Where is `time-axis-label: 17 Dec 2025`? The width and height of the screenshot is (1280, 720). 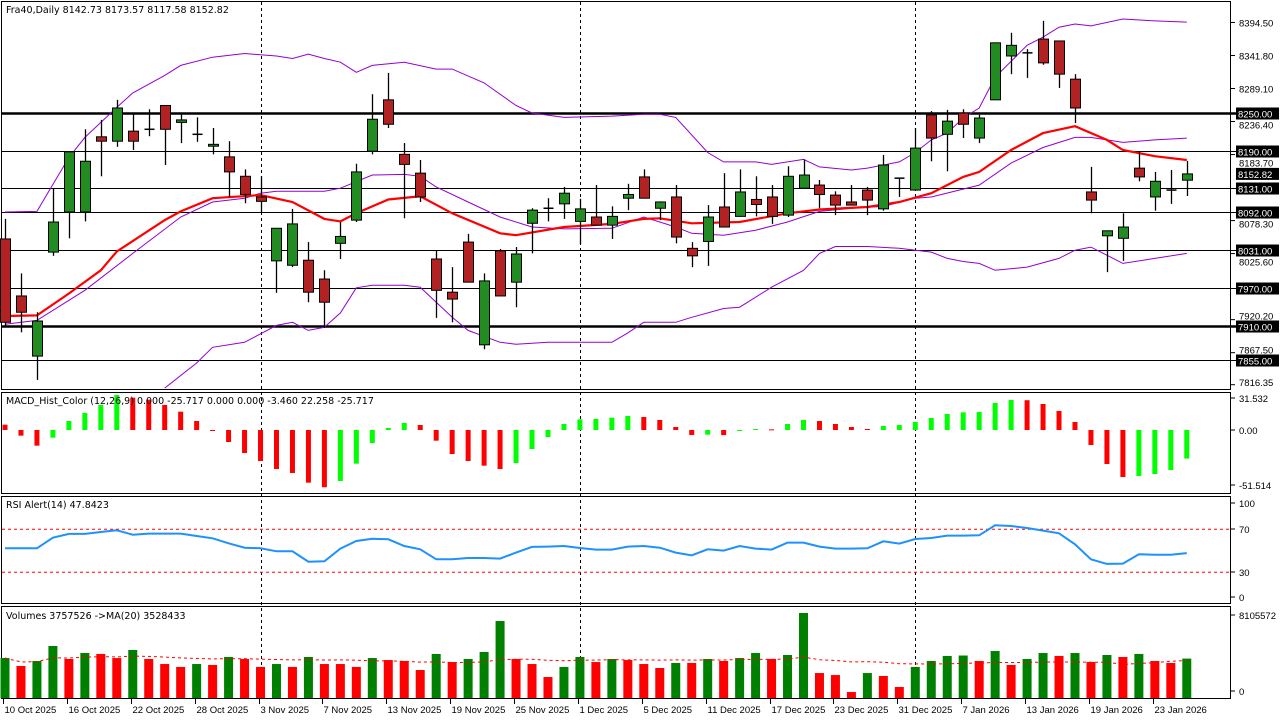 time-axis-label: 17 Dec 2025 is located at coordinates (799, 710).